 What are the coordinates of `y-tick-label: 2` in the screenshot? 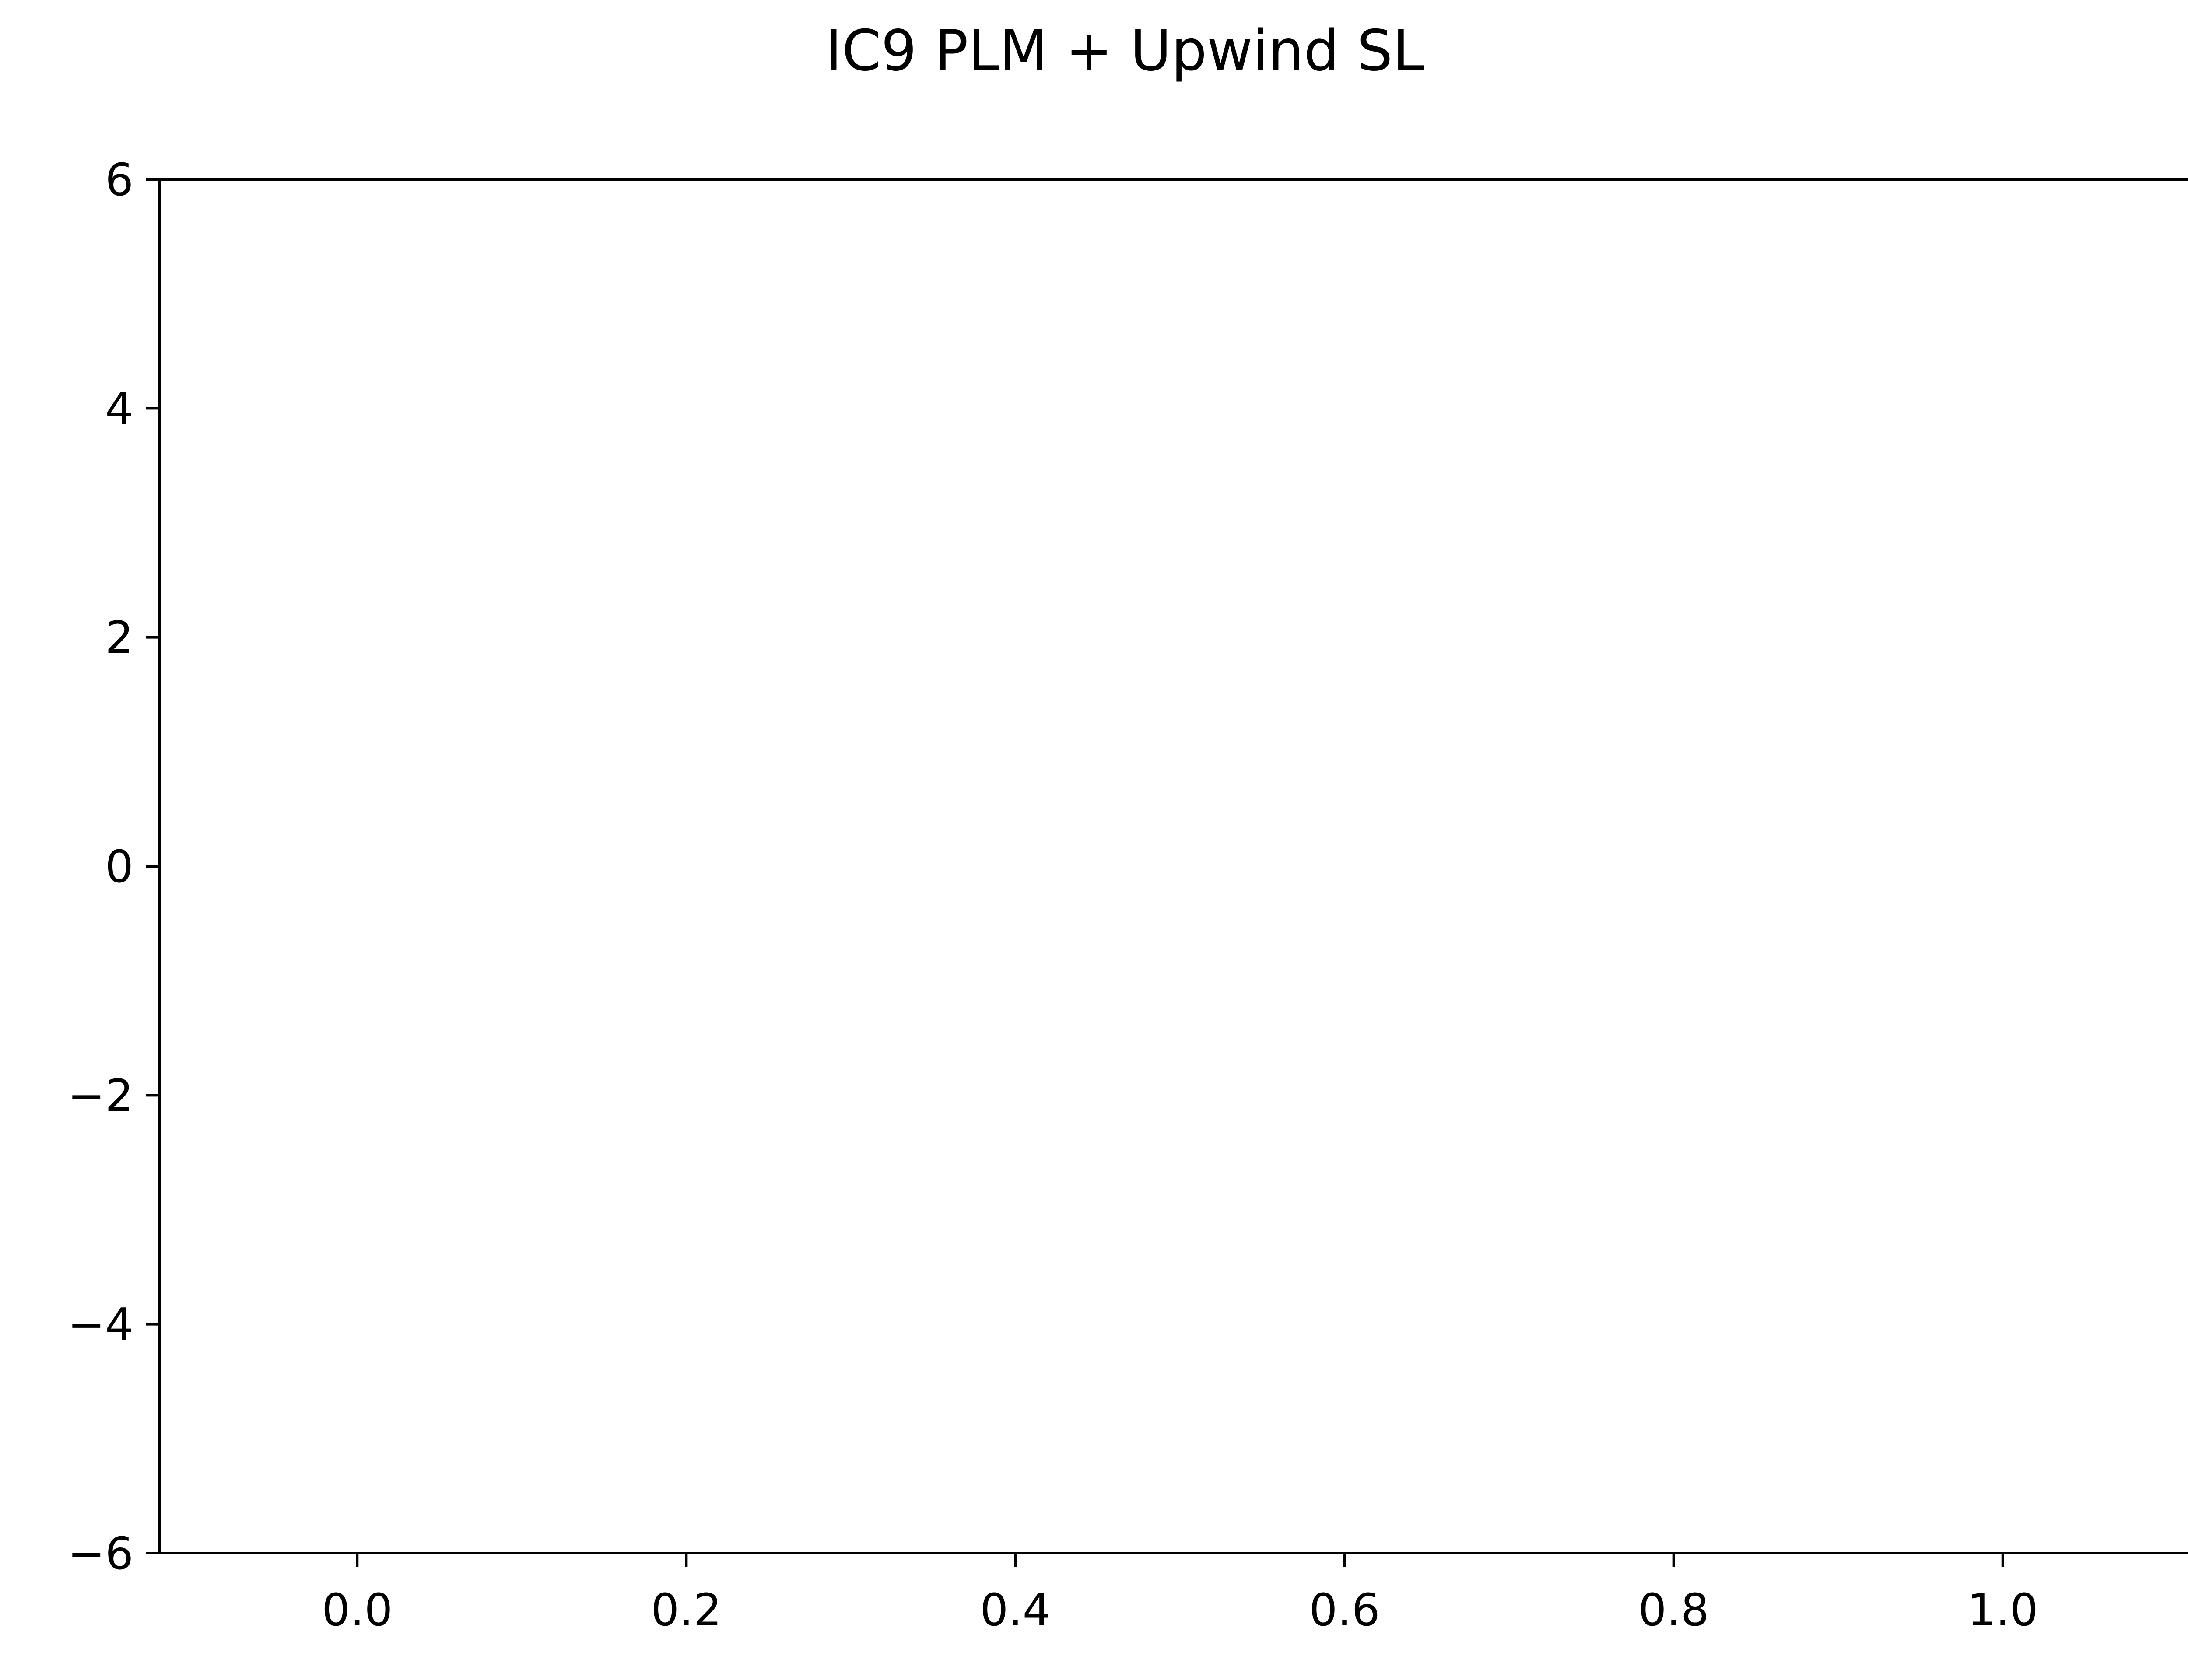 It's located at (119, 638).